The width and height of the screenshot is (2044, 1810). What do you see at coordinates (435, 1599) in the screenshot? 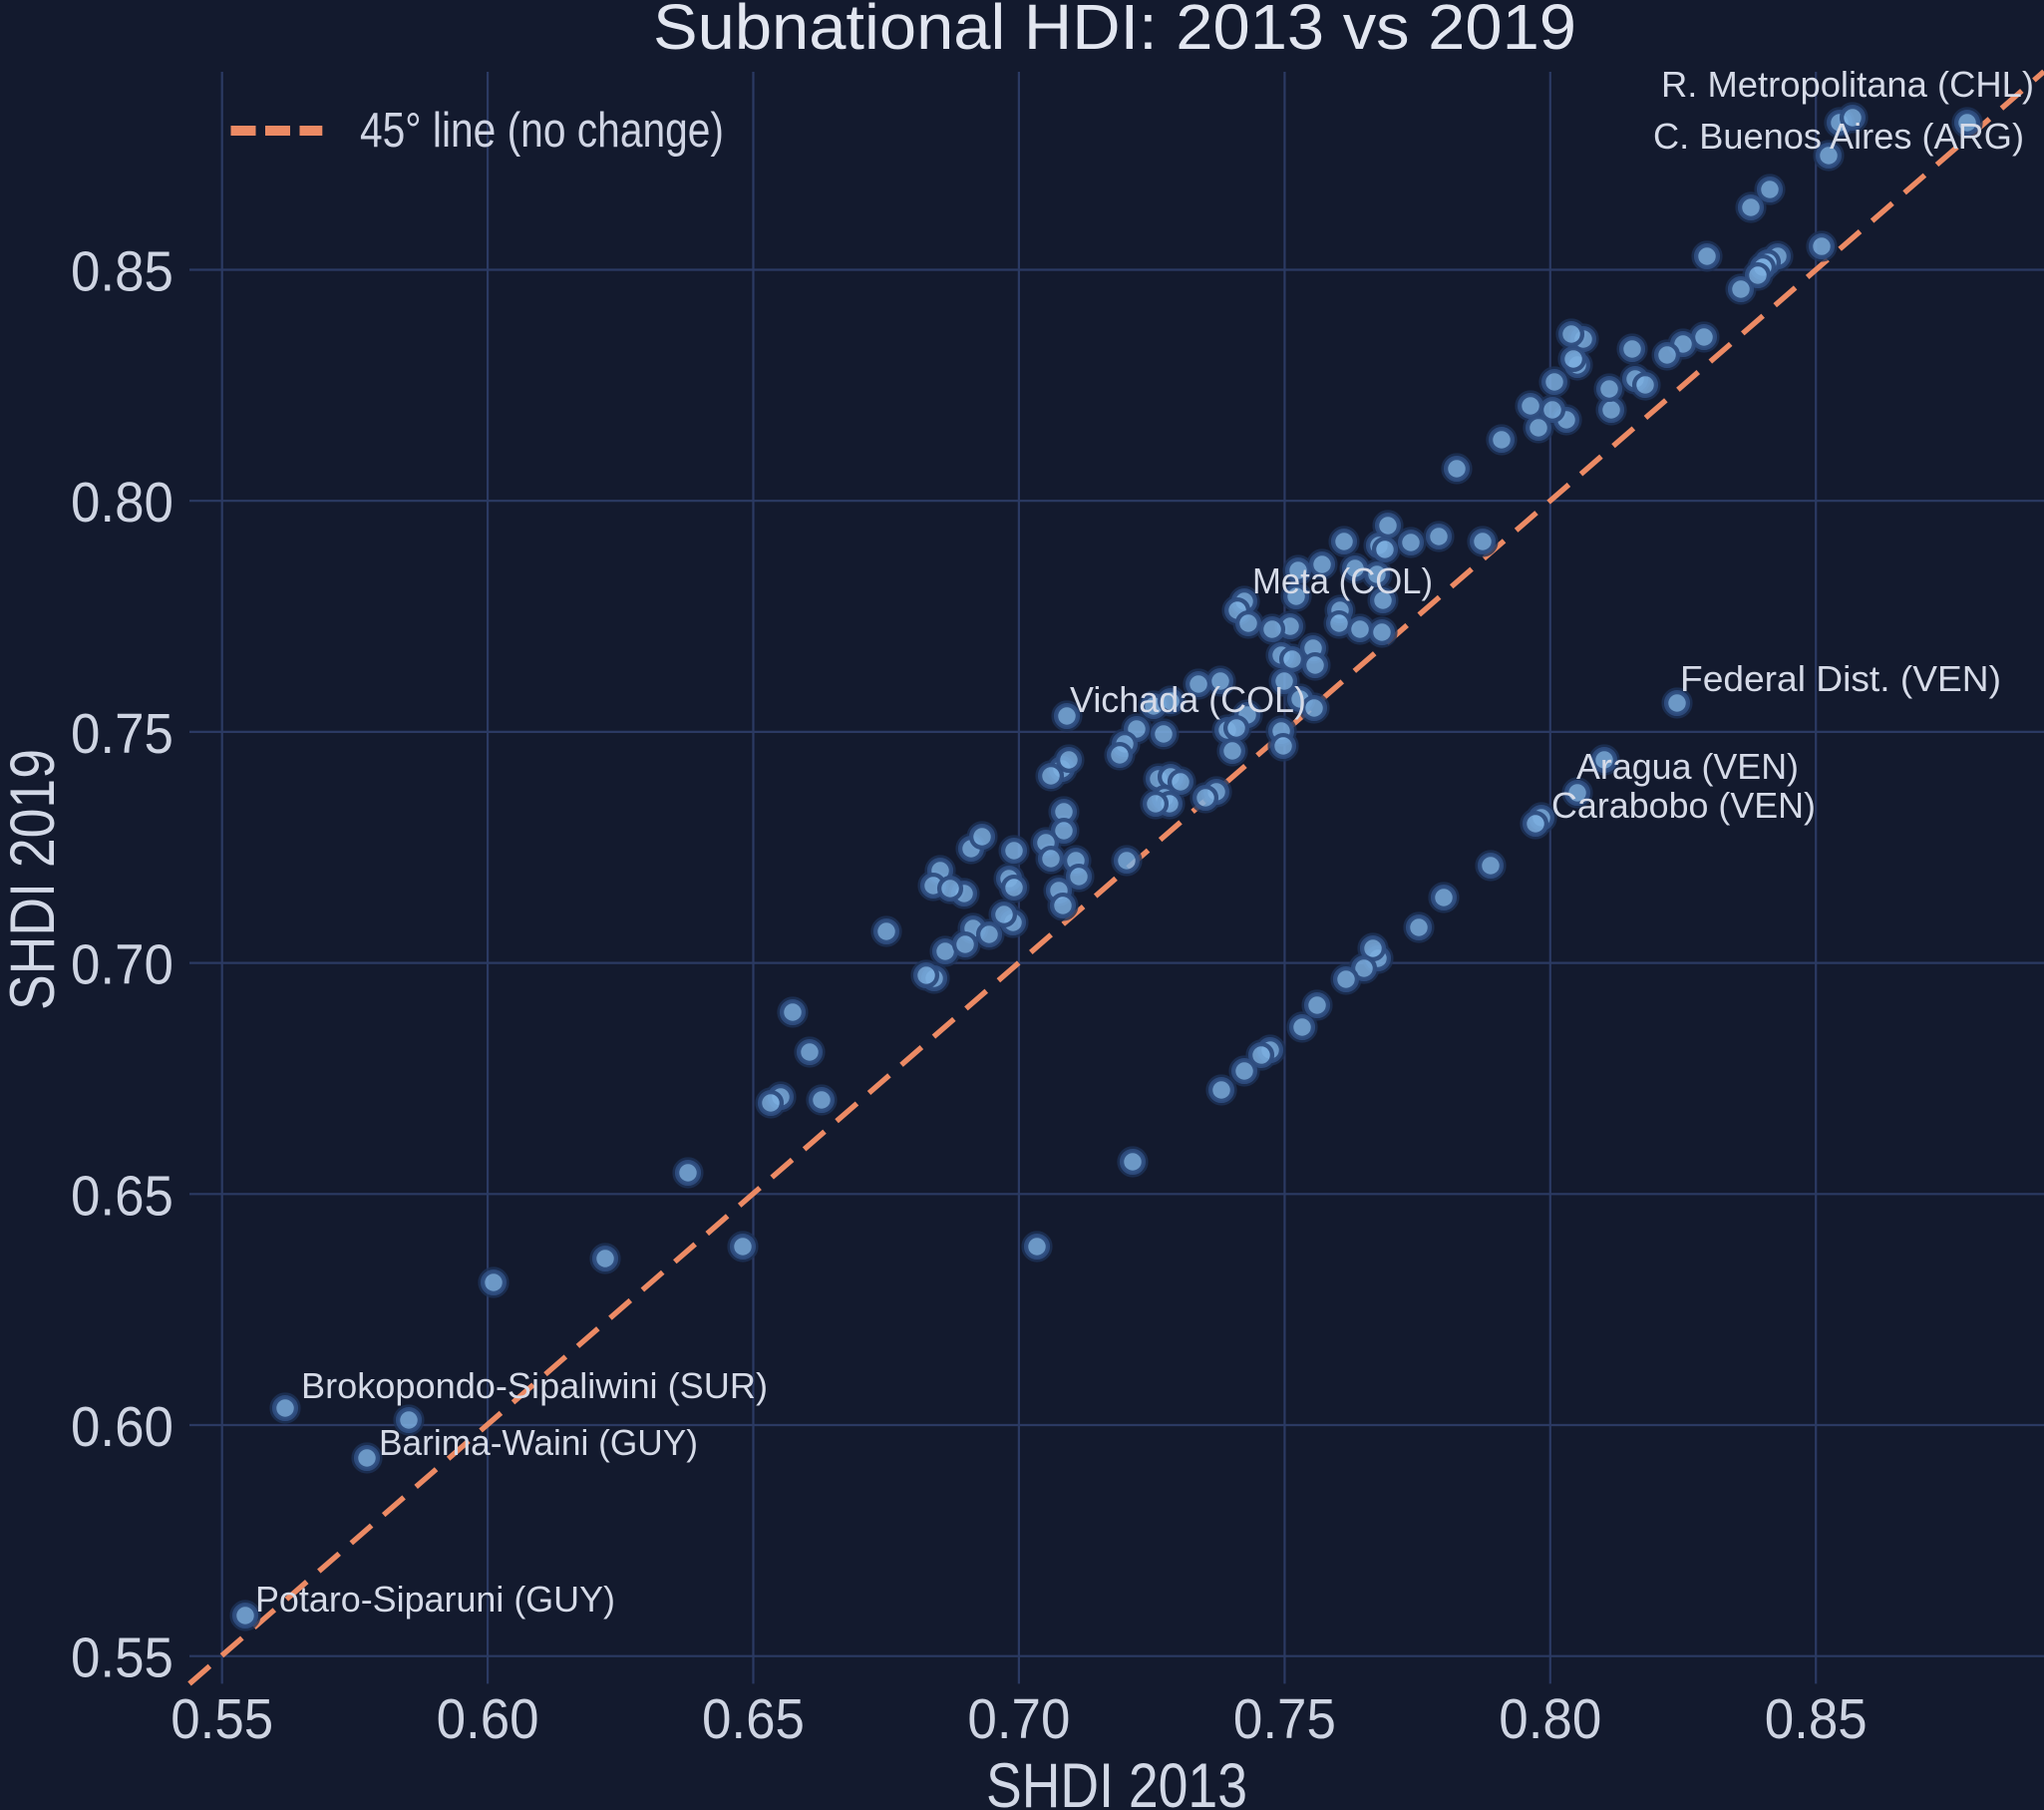
I see `svg-text: Potaro-Siparuni (GUY)` at bounding box center [435, 1599].